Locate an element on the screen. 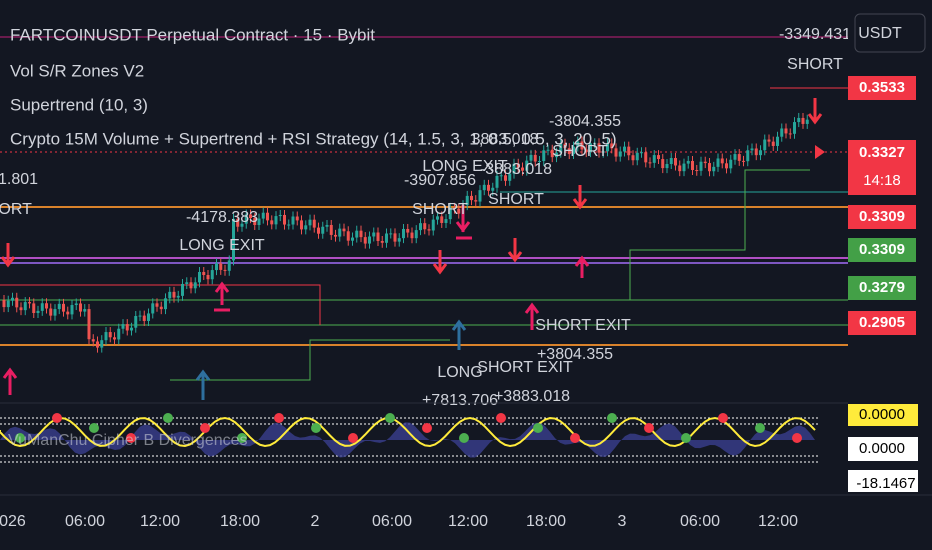 Image resolution: width=932 pixels, height=550 pixels. currency-button is located at coordinates (890, 33).